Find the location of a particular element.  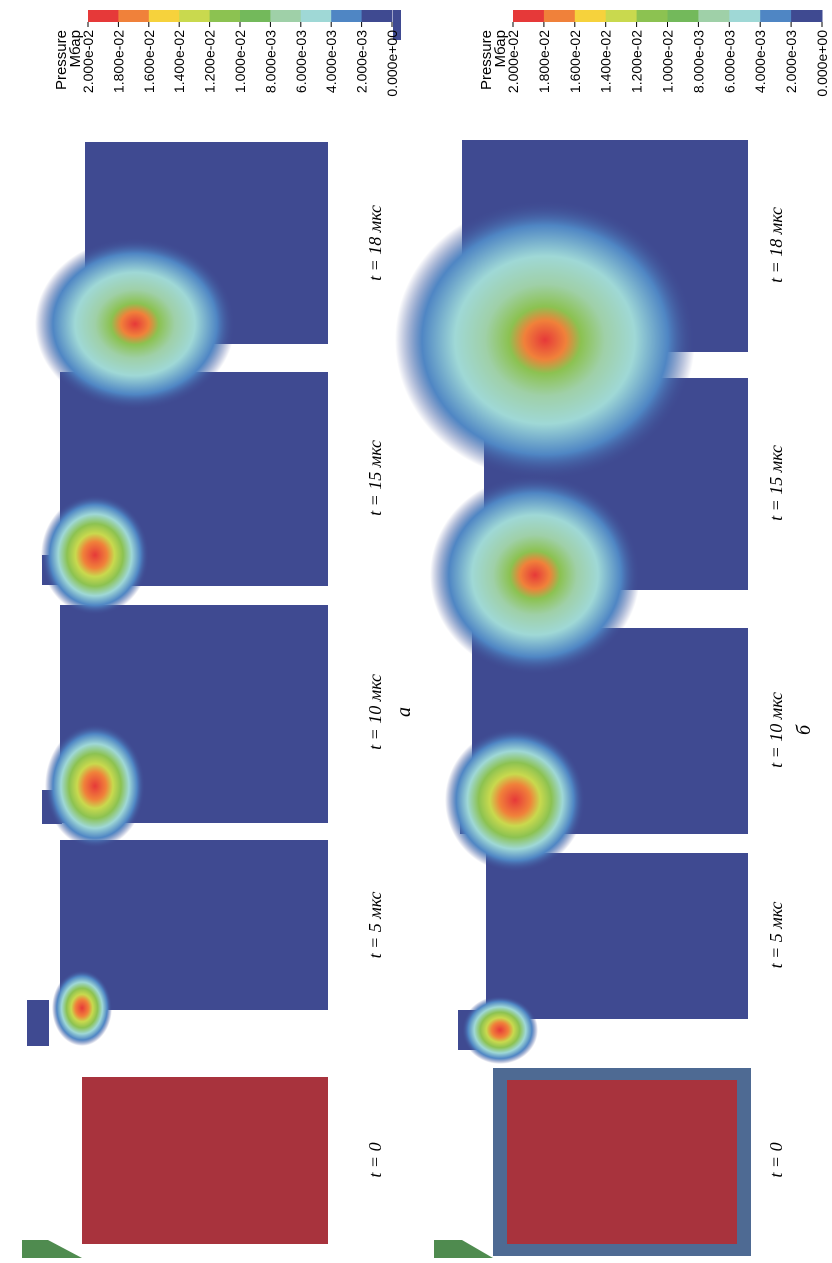

colorbar is located at coordinates (397, 25).